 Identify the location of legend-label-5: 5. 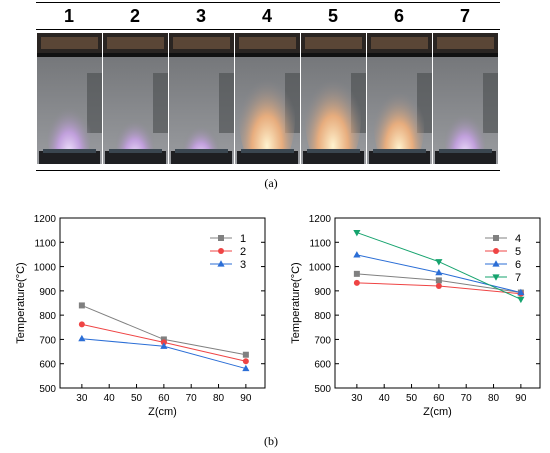
(518, 252).